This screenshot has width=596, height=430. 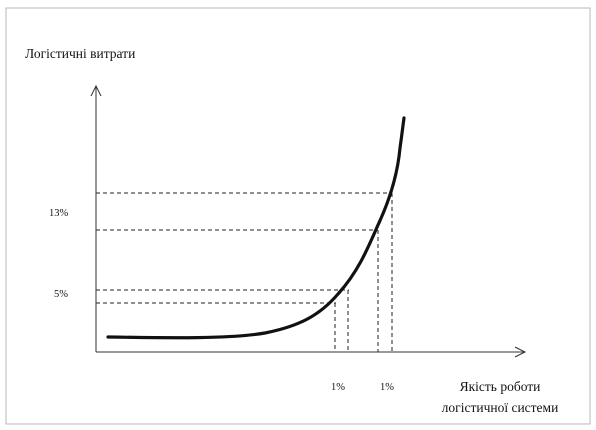 I want to click on y-axis-arrow, so click(x=96, y=90).